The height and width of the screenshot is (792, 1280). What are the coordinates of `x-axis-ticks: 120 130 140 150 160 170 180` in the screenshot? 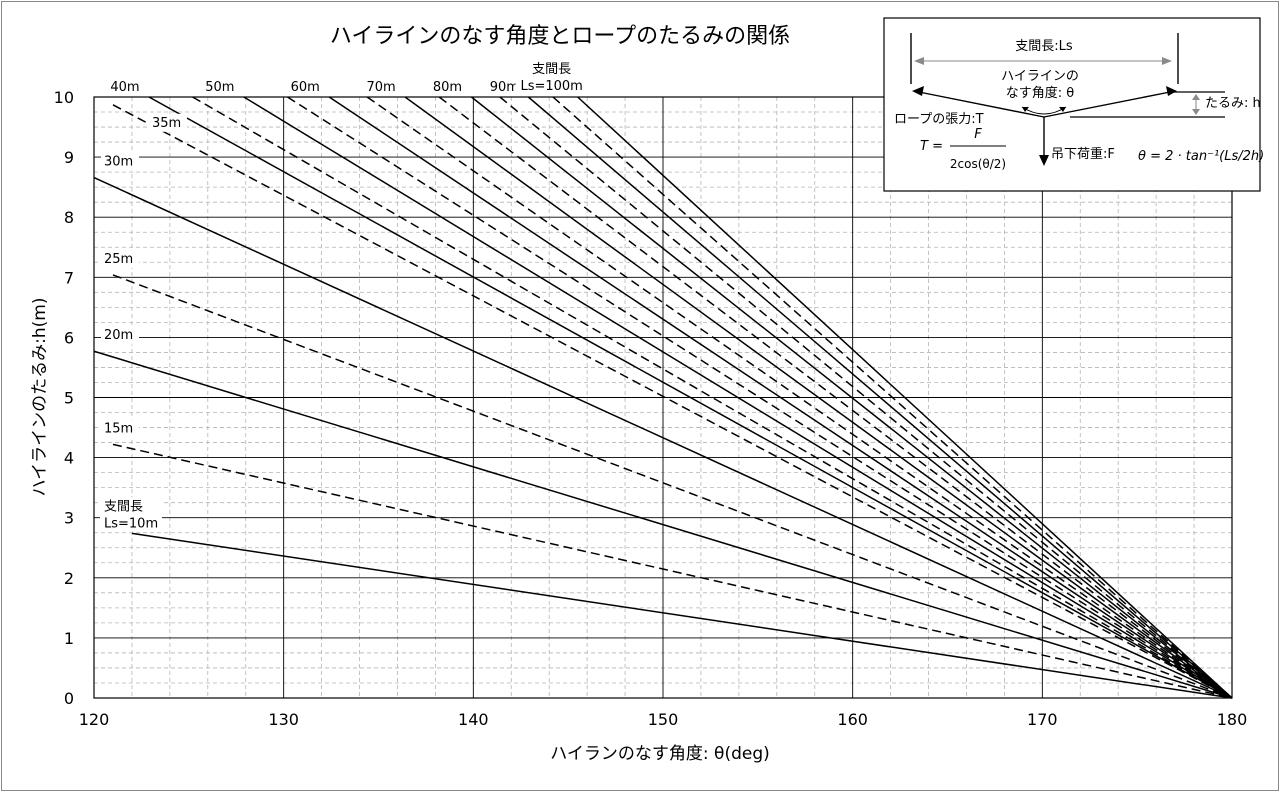 It's located at (663, 719).